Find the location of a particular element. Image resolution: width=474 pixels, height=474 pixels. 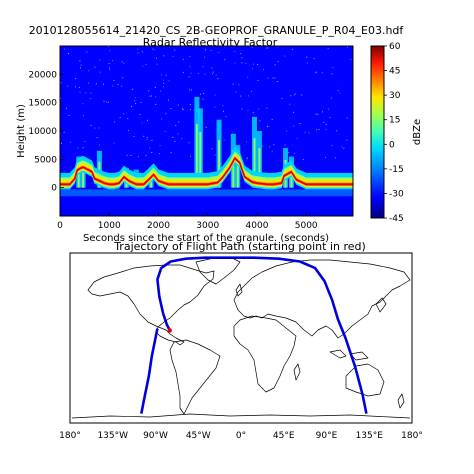

colorbar-tick-label: -45 is located at coordinates (396, 219).